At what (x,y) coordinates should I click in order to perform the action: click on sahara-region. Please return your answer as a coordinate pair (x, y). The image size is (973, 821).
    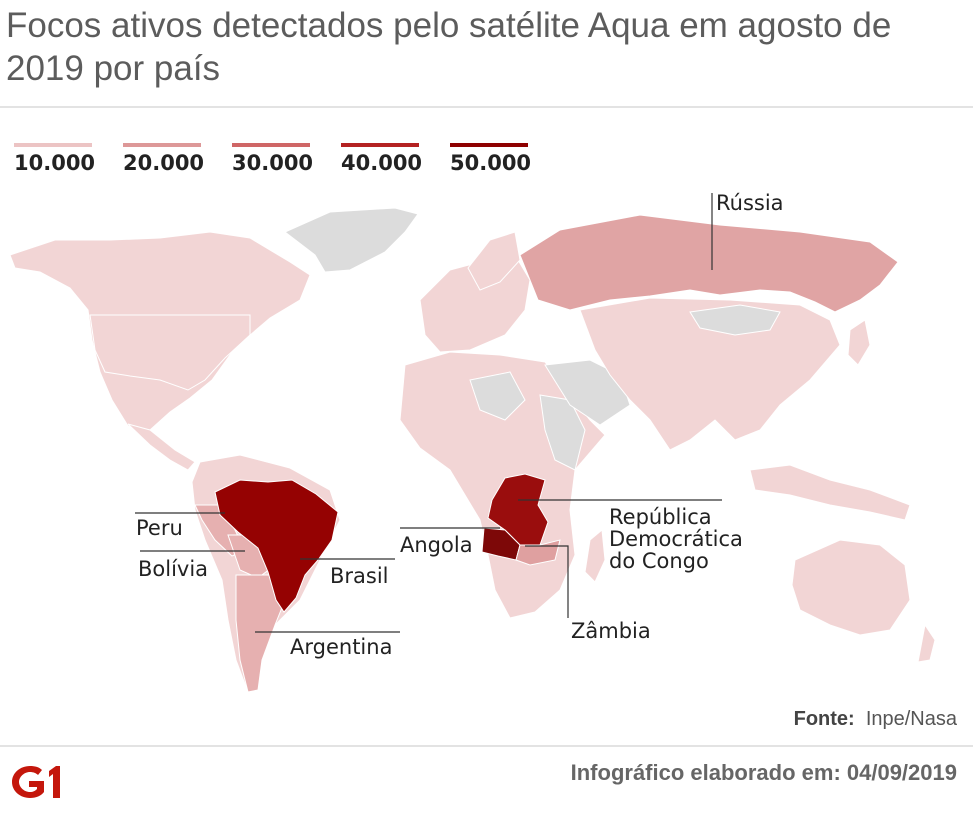
    Looking at the image, I should click on (497, 396).